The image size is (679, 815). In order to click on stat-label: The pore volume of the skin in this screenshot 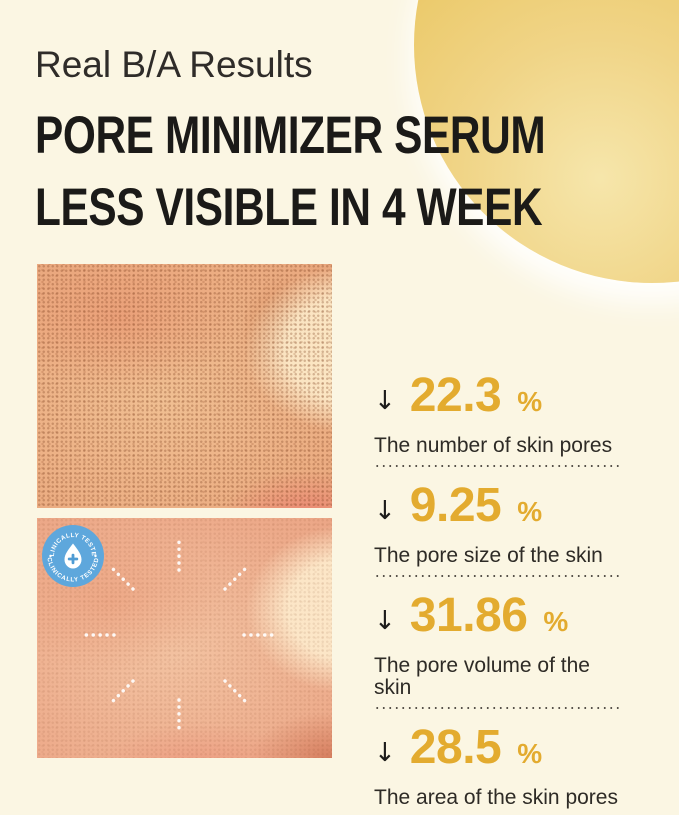, I will do `click(482, 676)`.